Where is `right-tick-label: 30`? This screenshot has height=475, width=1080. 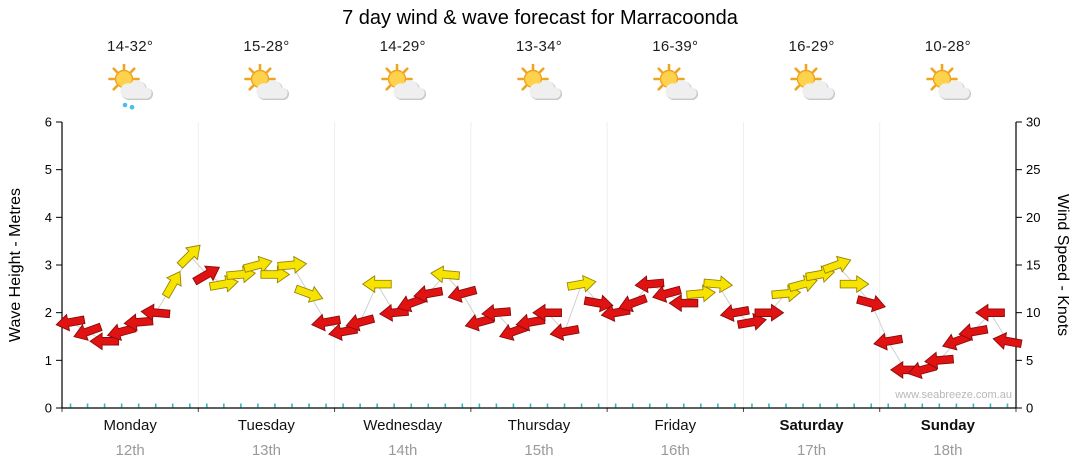 right-tick-label: 30 is located at coordinates (1033, 122).